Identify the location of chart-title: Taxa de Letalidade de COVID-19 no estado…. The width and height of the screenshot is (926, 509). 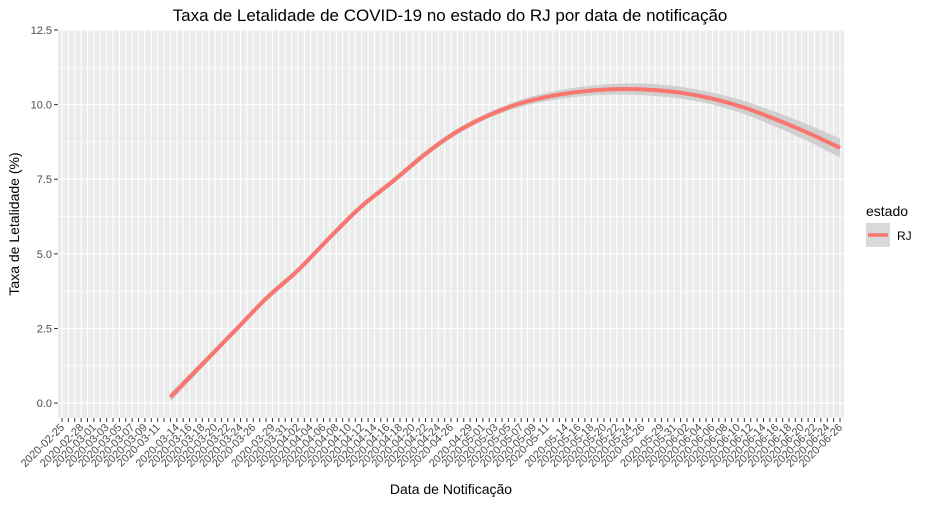
(450, 15).